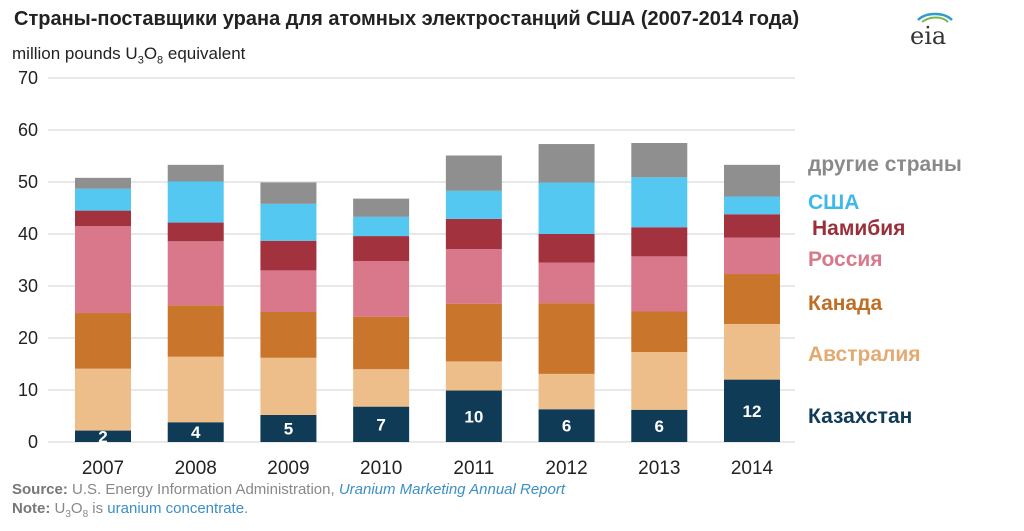  What do you see at coordinates (659, 468) in the screenshot?
I see `x-tick-label: 2013` at bounding box center [659, 468].